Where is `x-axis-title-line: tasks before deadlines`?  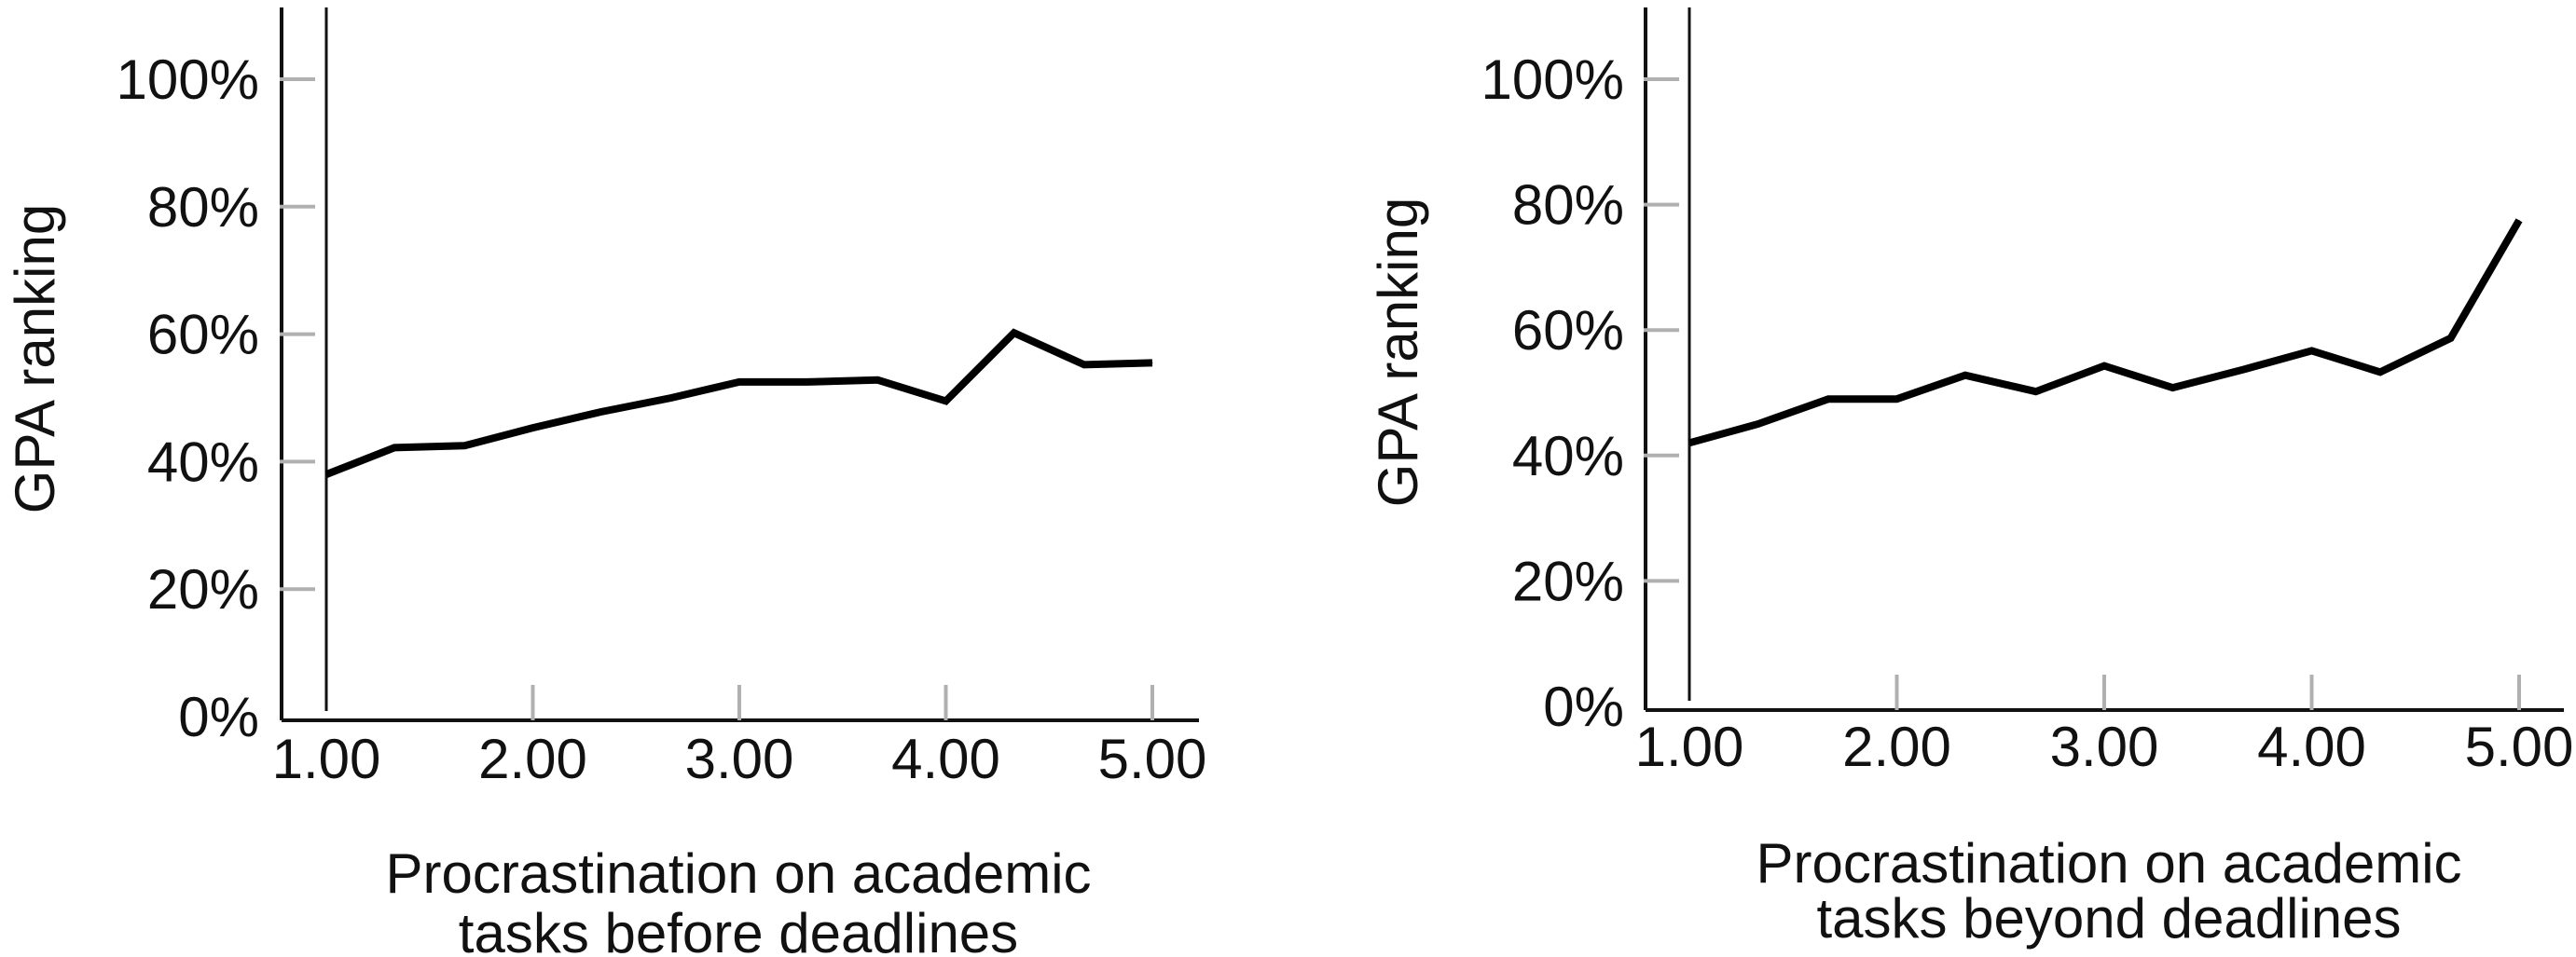
x-axis-title-line: tasks before deadlines is located at coordinates (738, 929).